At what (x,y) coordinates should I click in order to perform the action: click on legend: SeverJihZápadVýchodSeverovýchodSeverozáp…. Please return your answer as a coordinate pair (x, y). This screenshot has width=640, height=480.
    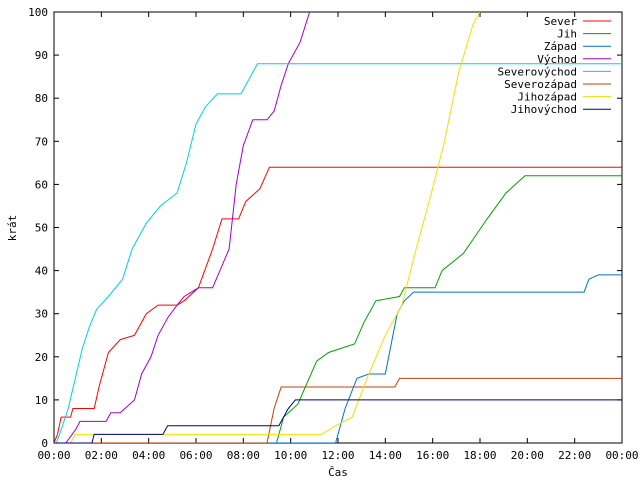
    Looking at the image, I should click on (554, 65).